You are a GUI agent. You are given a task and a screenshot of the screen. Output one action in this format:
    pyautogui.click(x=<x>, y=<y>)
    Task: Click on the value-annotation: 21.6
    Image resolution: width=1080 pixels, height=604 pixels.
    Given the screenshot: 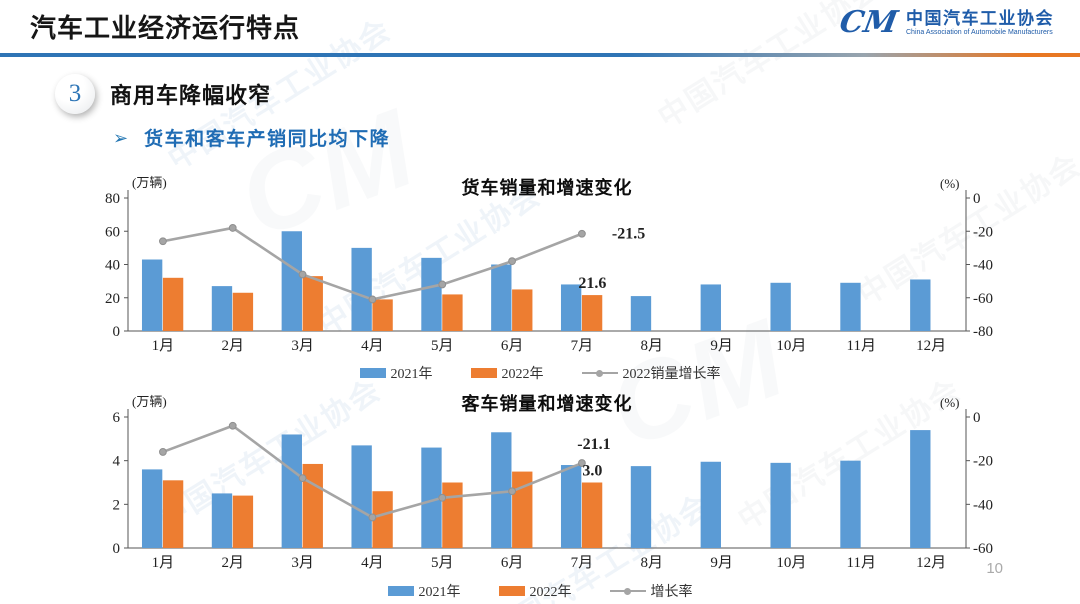 What is the action you would take?
    pyautogui.click(x=592, y=283)
    